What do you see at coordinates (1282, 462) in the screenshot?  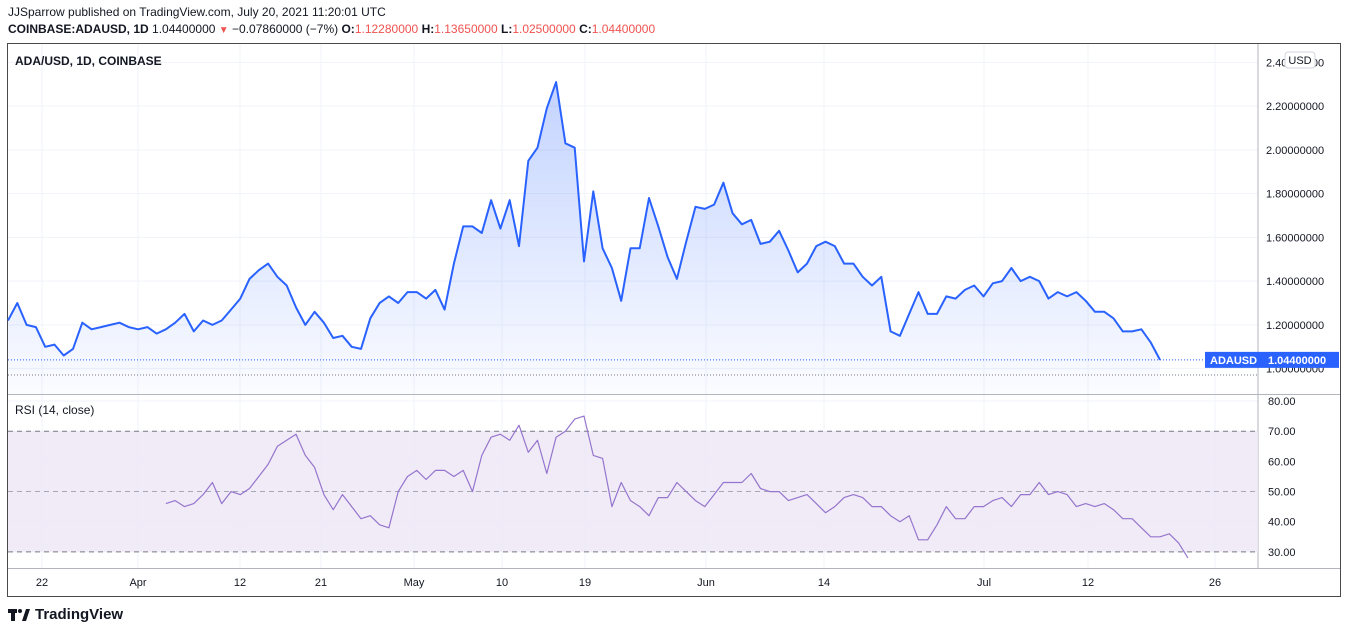 I see `rsi-tick-label: 60.00` at bounding box center [1282, 462].